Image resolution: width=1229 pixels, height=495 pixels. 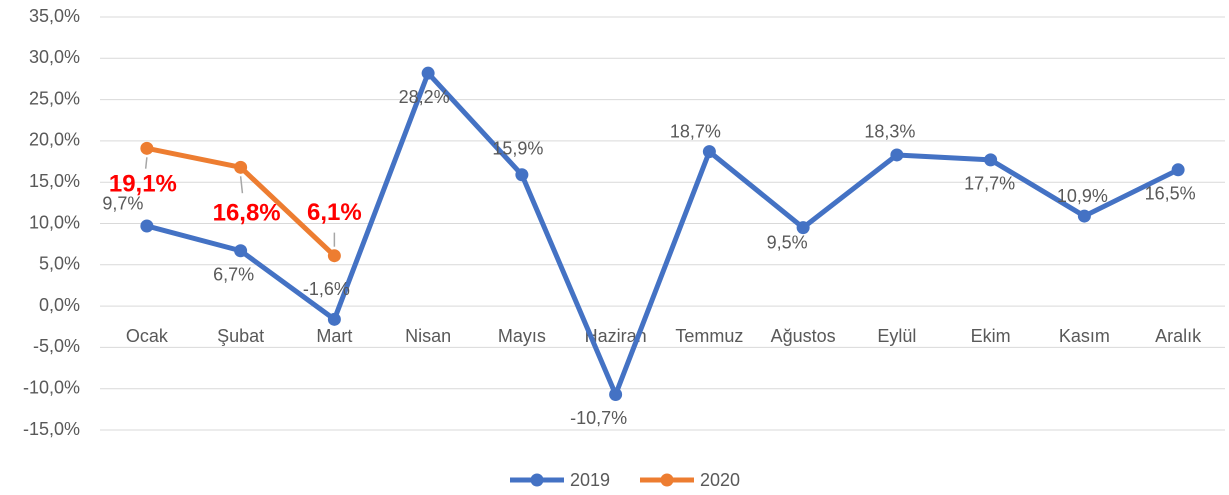 What do you see at coordinates (428, 336) in the screenshot?
I see `x-tick-label: Nisan` at bounding box center [428, 336].